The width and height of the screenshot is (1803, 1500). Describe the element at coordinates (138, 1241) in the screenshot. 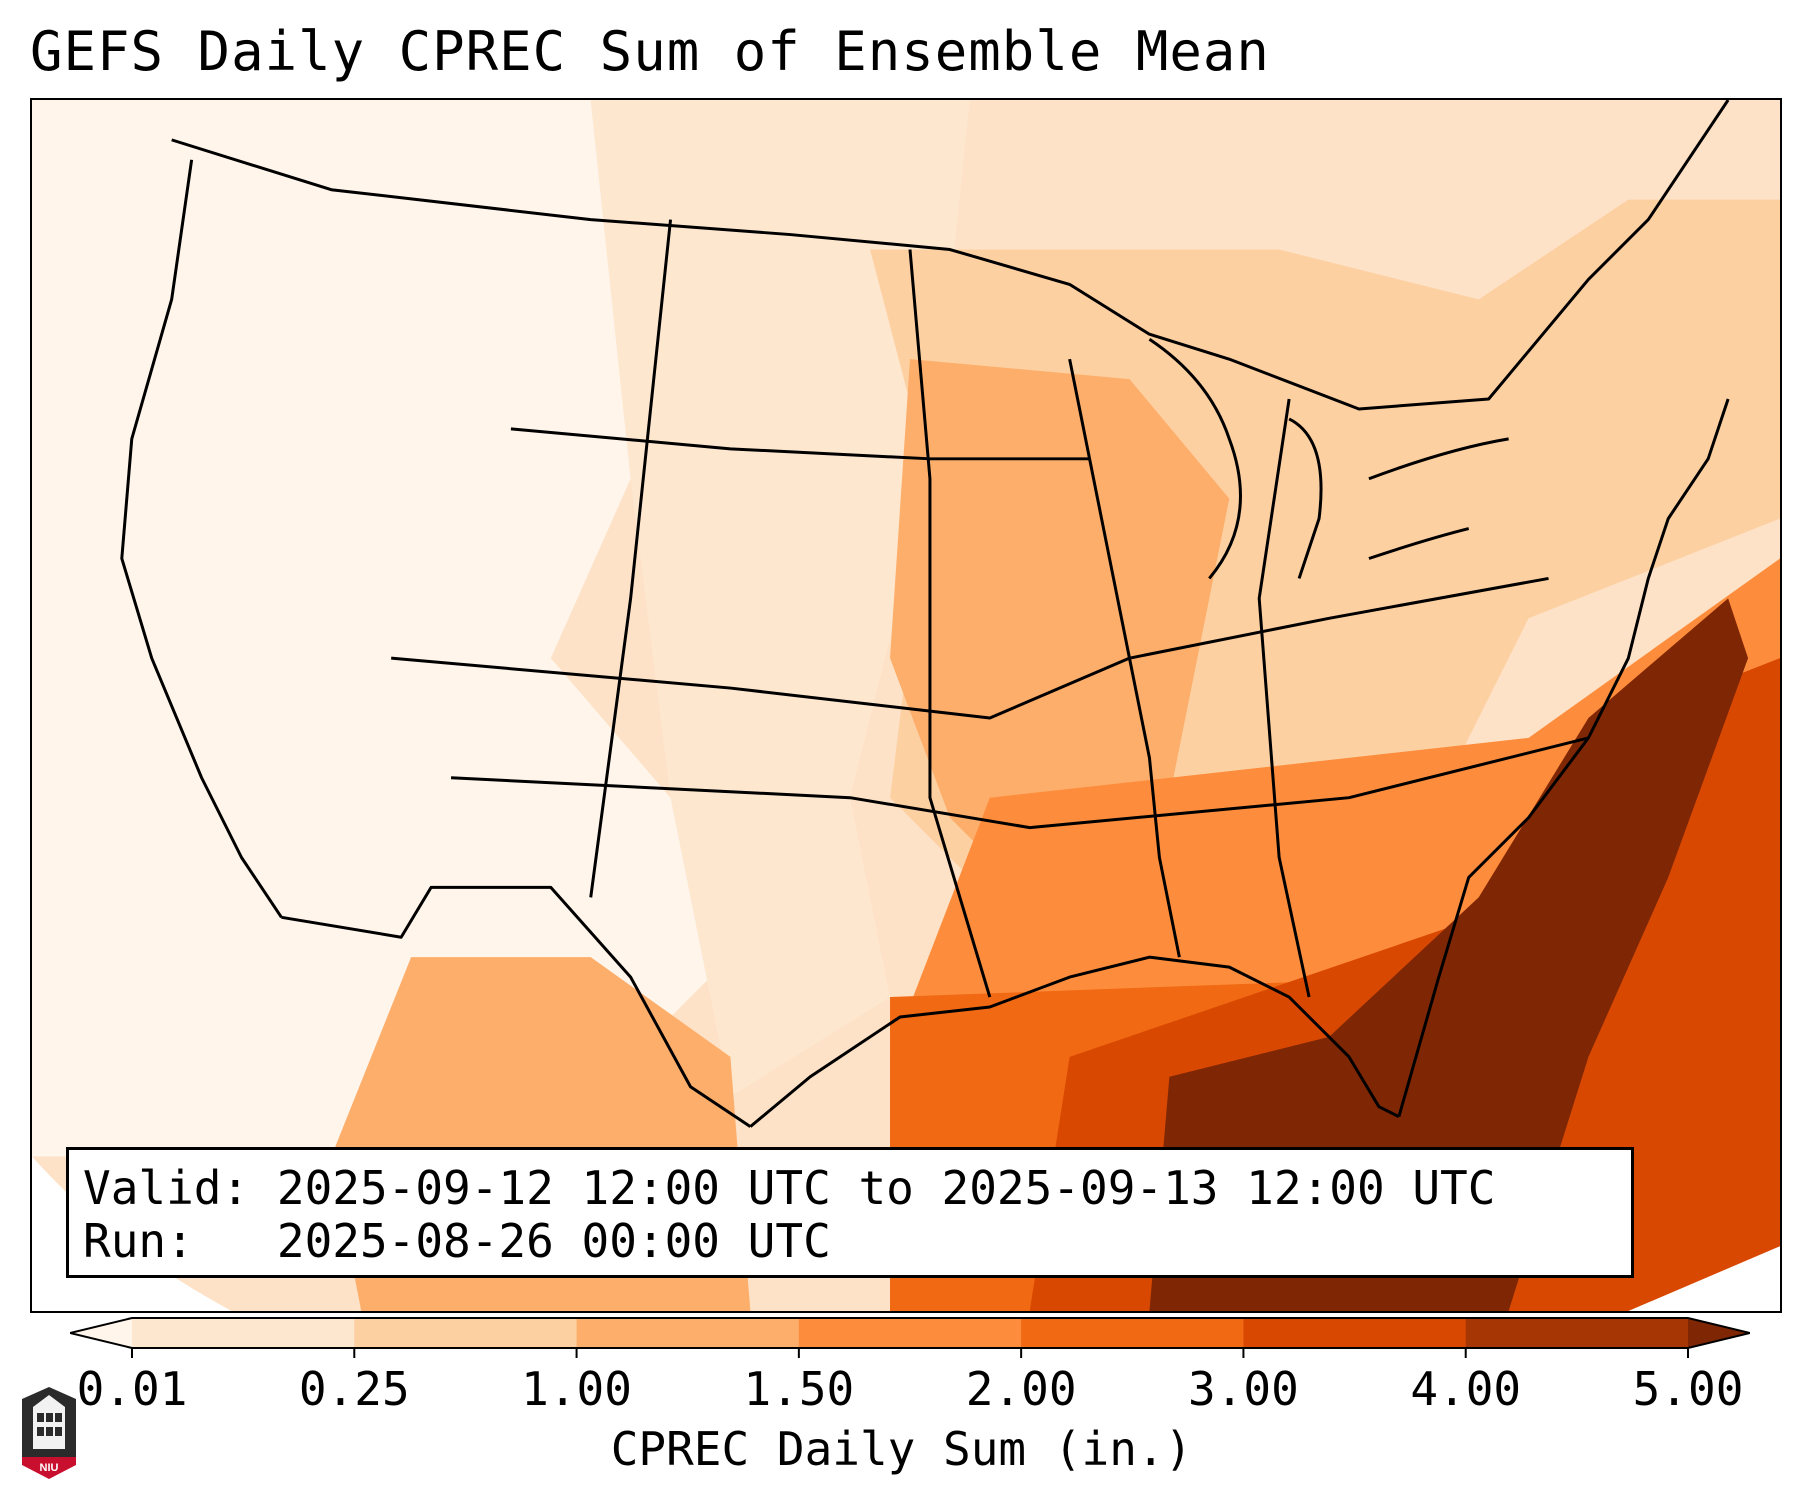

I see `run-label: Run:` at that location.